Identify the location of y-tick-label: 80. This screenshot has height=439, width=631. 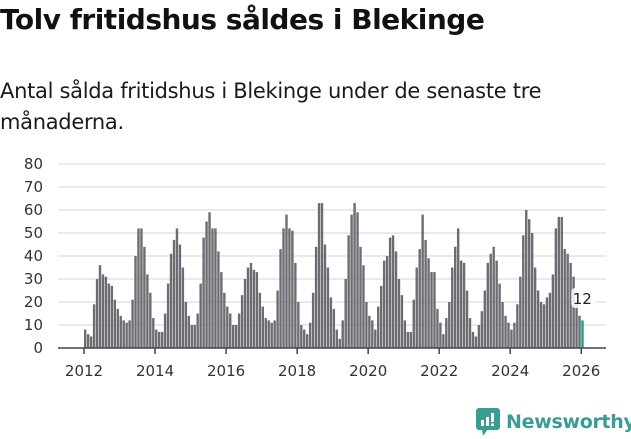
(33, 164).